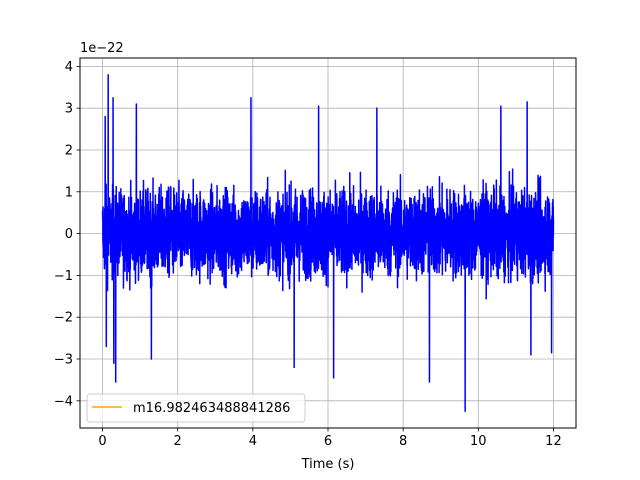 This screenshot has height=480, width=640. Describe the element at coordinates (253, 441) in the screenshot. I see `x-tick-label: 4` at that location.